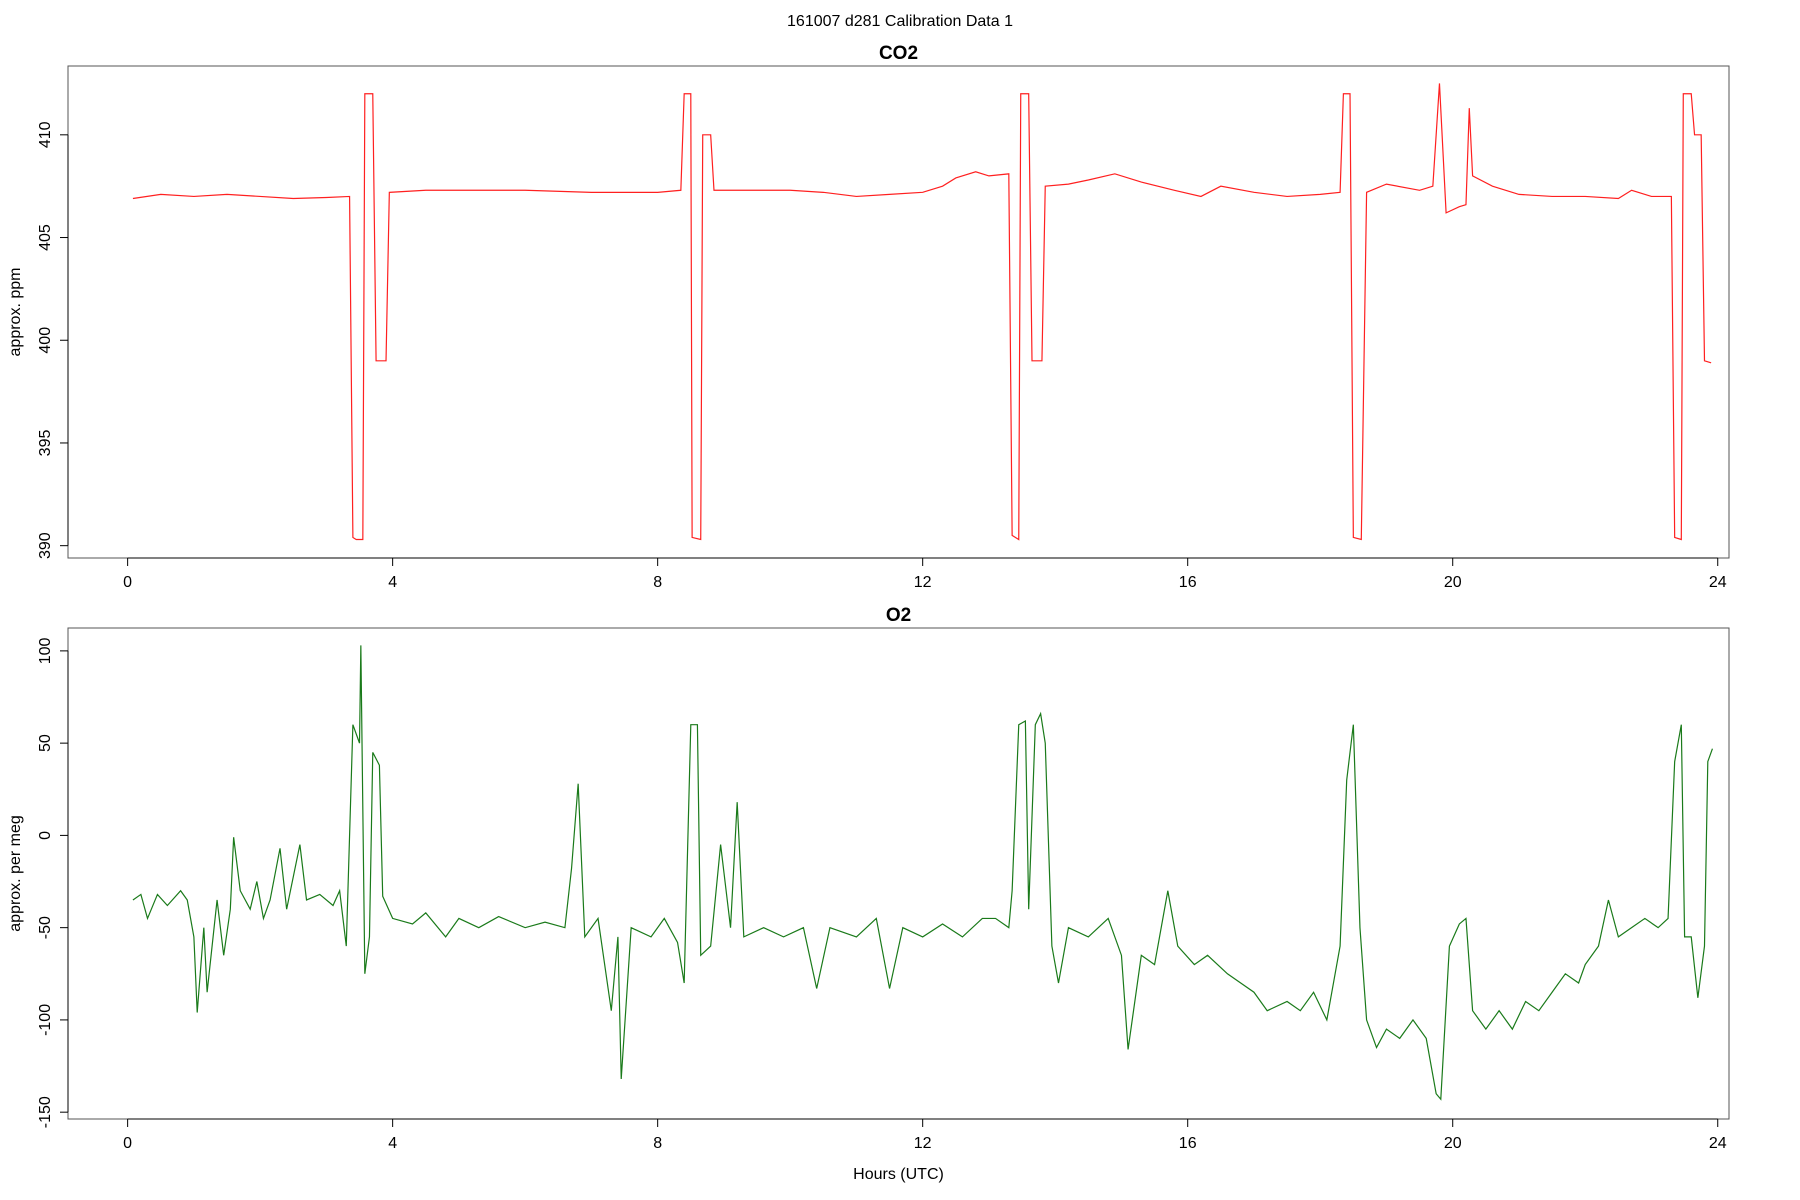 Image resolution: width=1800 pixels, height=1200 pixels. Describe the element at coordinates (45, 134) in the screenshot. I see `y-tick-label: 410` at that location.